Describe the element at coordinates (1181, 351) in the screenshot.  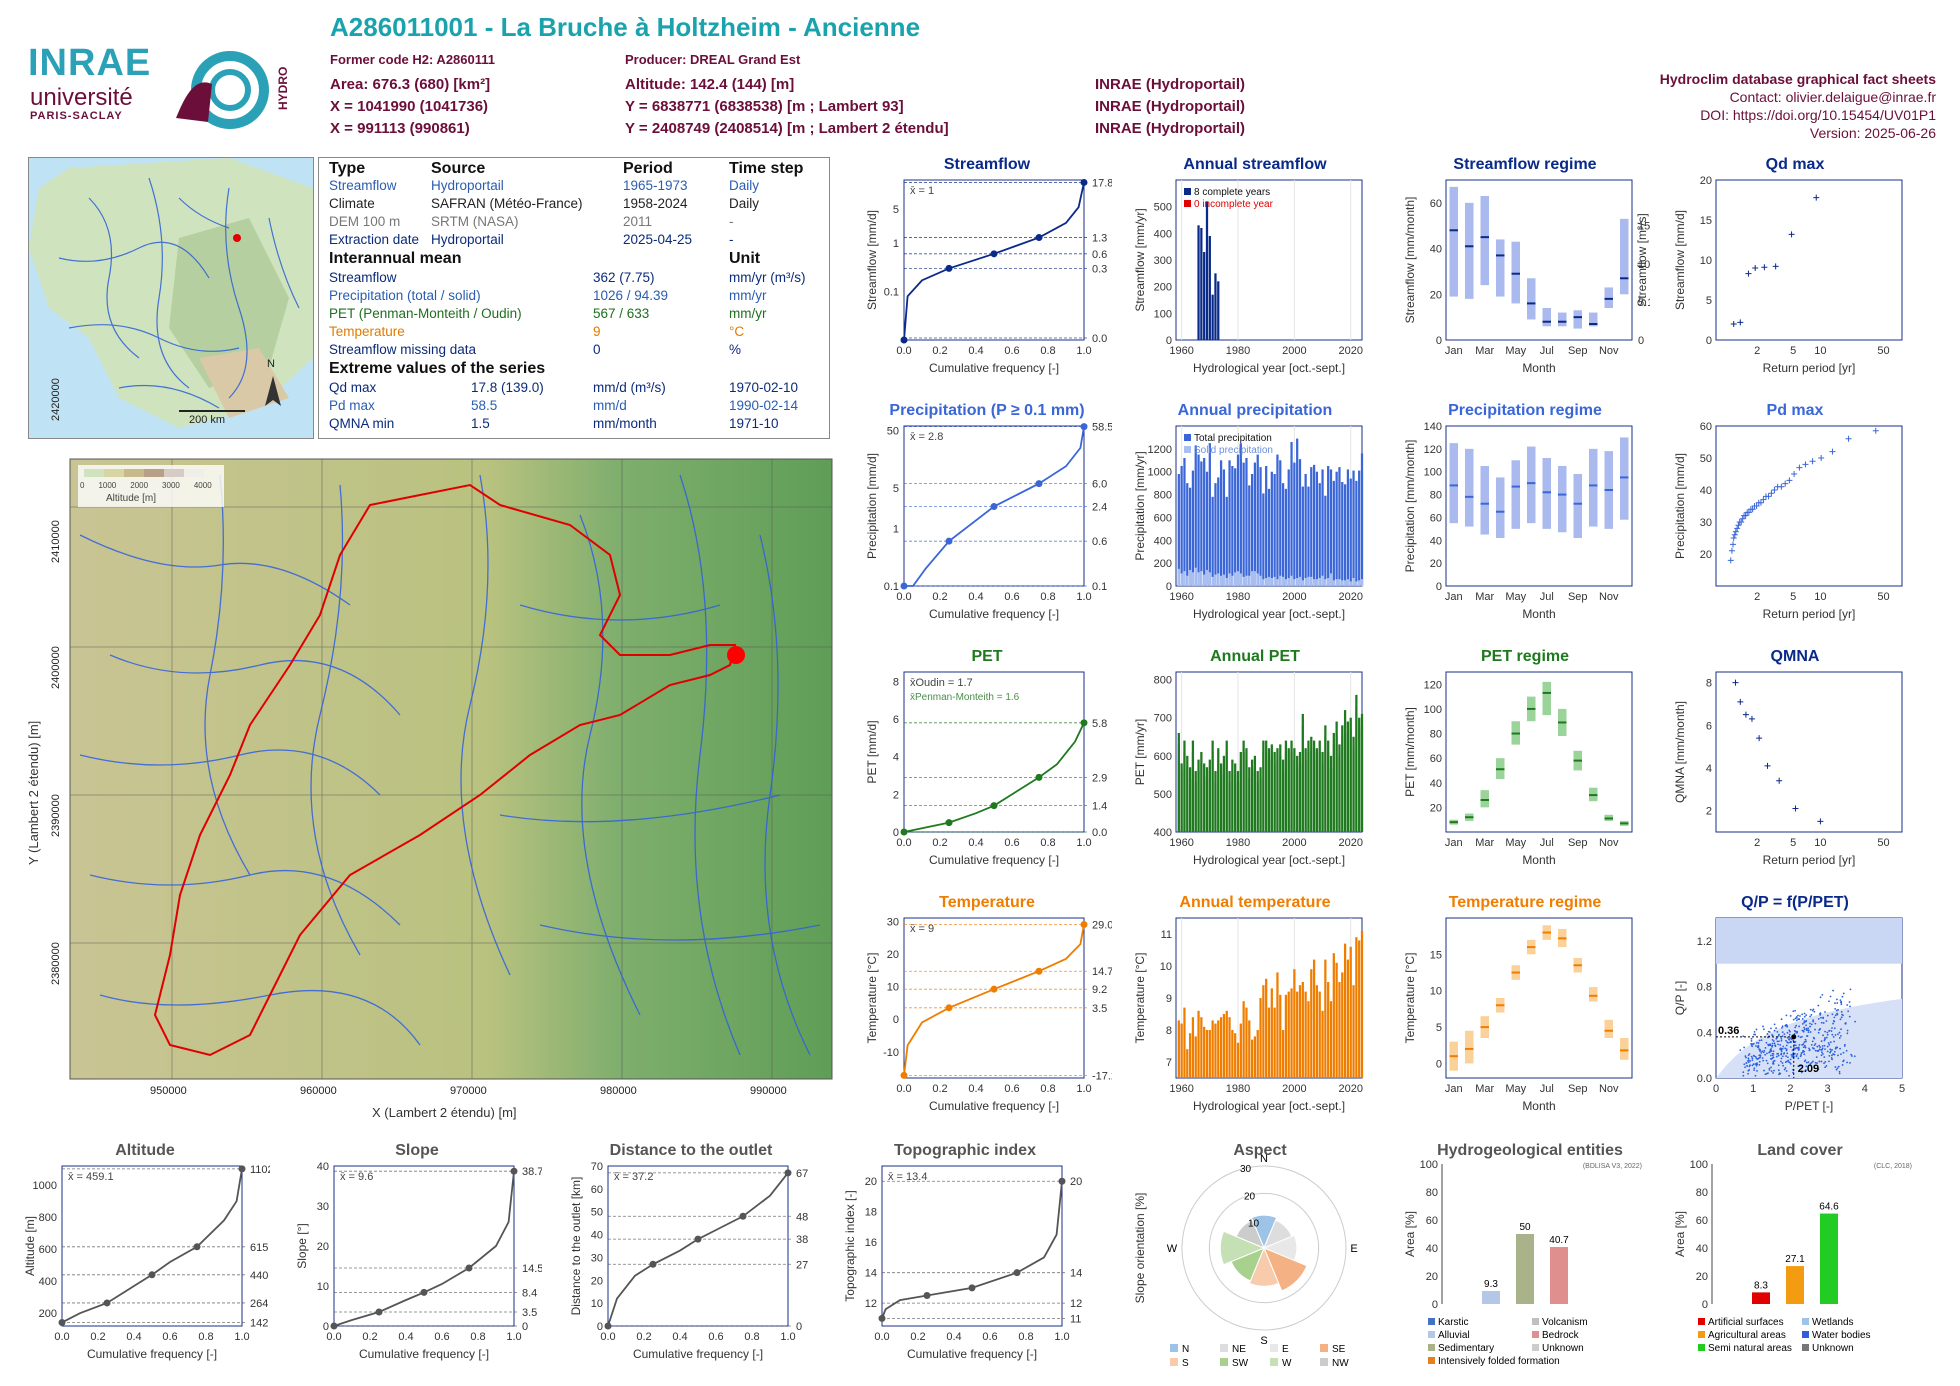
I see `x-tick-label: 1960` at that location.